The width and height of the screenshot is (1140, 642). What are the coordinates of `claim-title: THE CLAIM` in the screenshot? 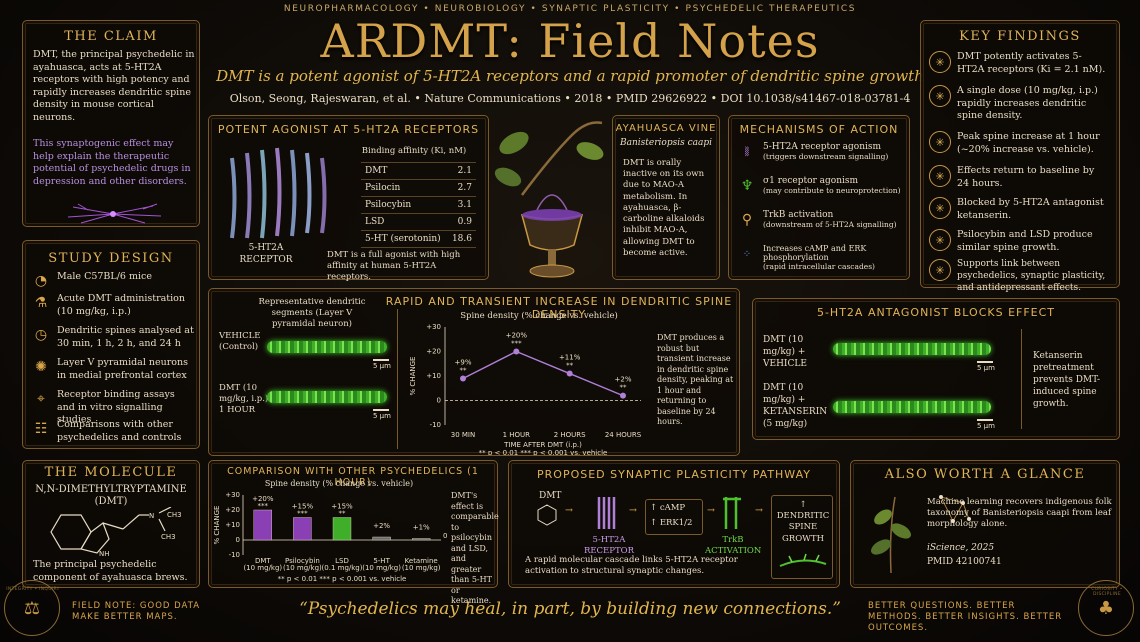 It's located at (111, 36).